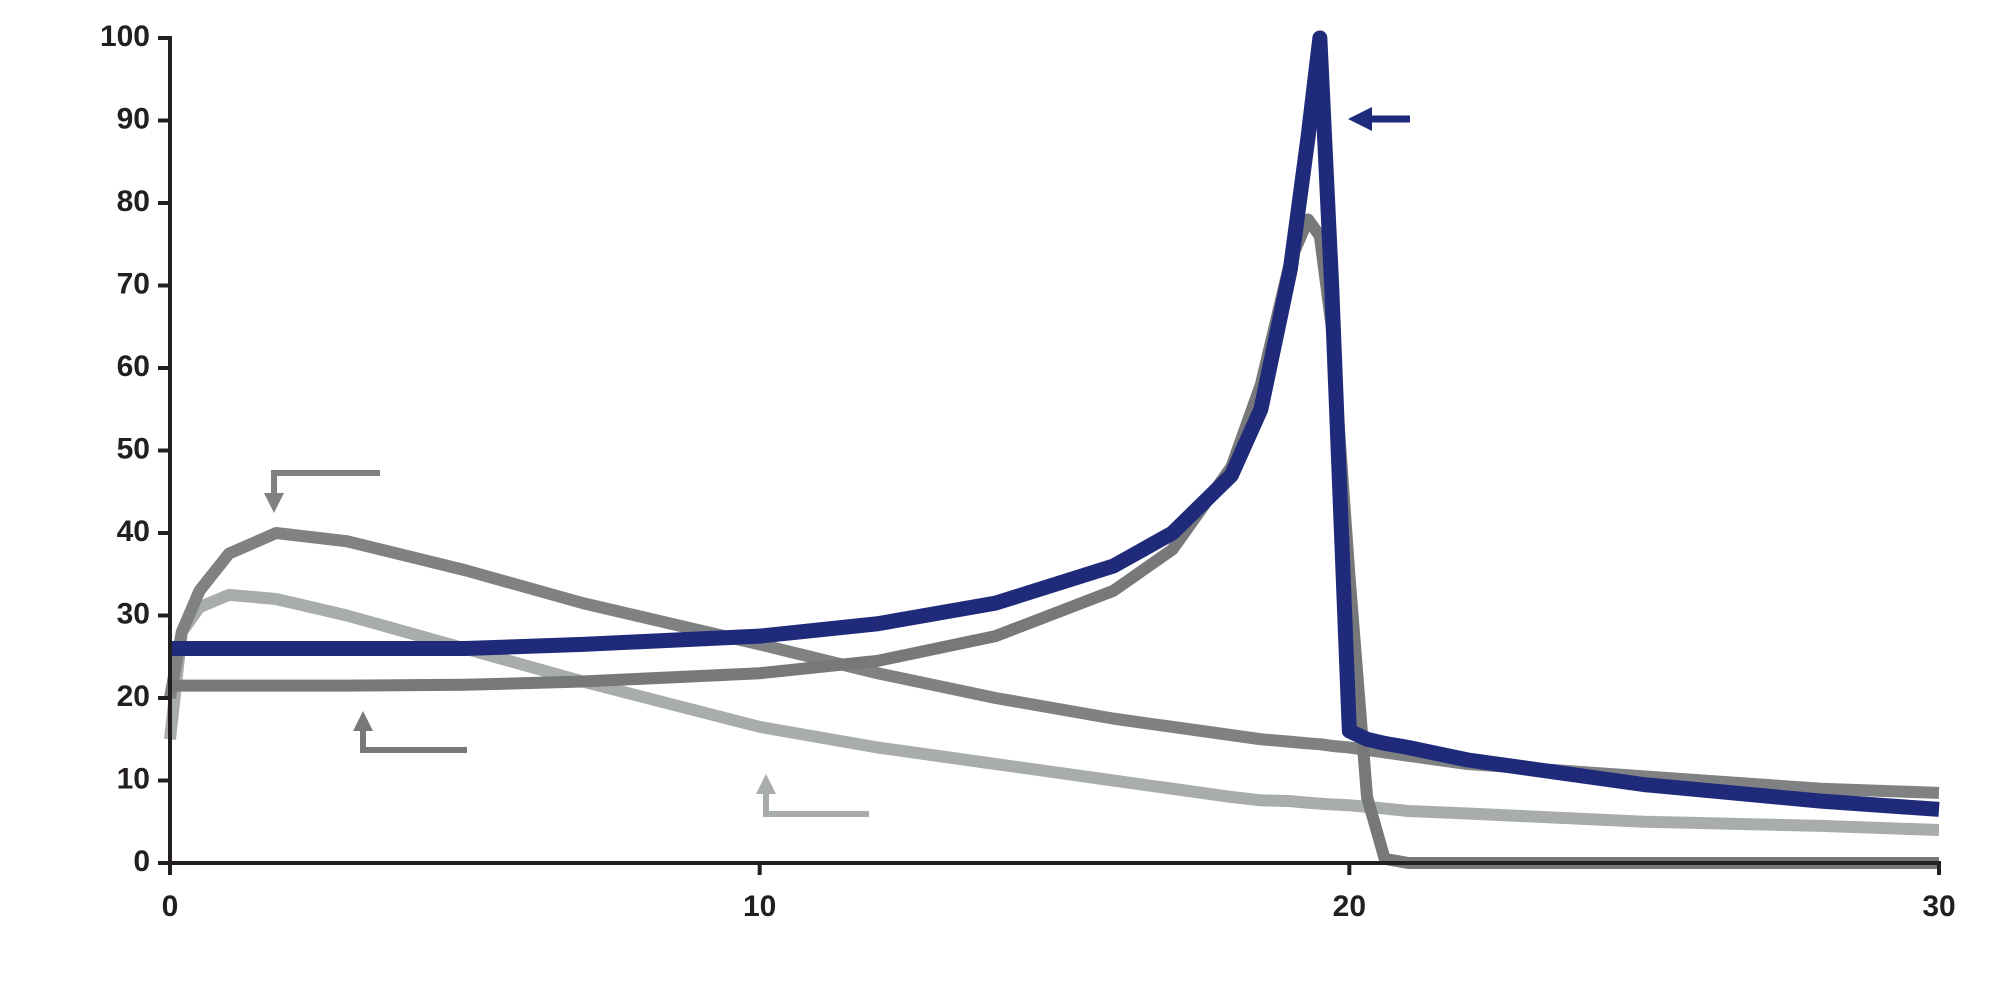  What do you see at coordinates (125, 36) in the screenshot?
I see `y-tick-label: 100` at bounding box center [125, 36].